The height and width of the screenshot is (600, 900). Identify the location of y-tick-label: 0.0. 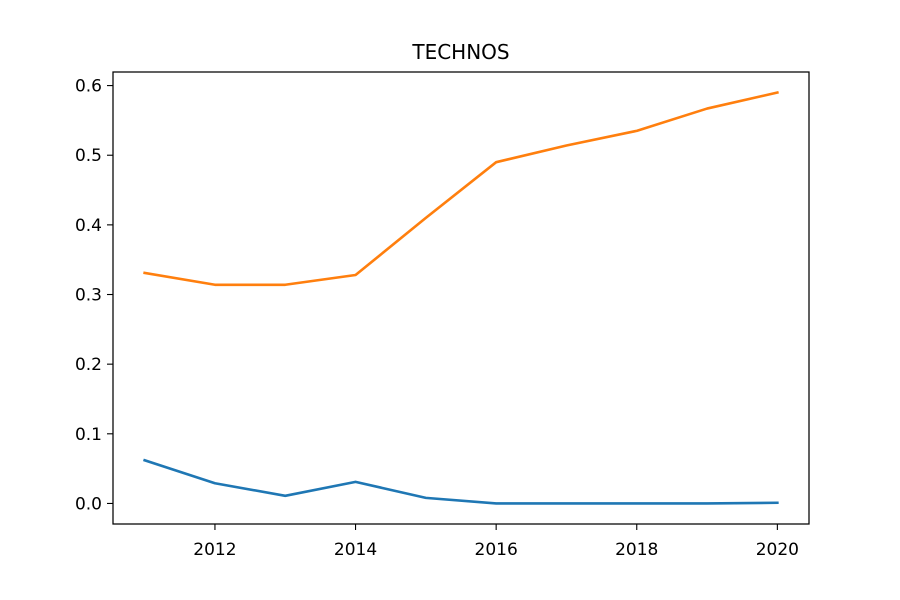
(88, 504).